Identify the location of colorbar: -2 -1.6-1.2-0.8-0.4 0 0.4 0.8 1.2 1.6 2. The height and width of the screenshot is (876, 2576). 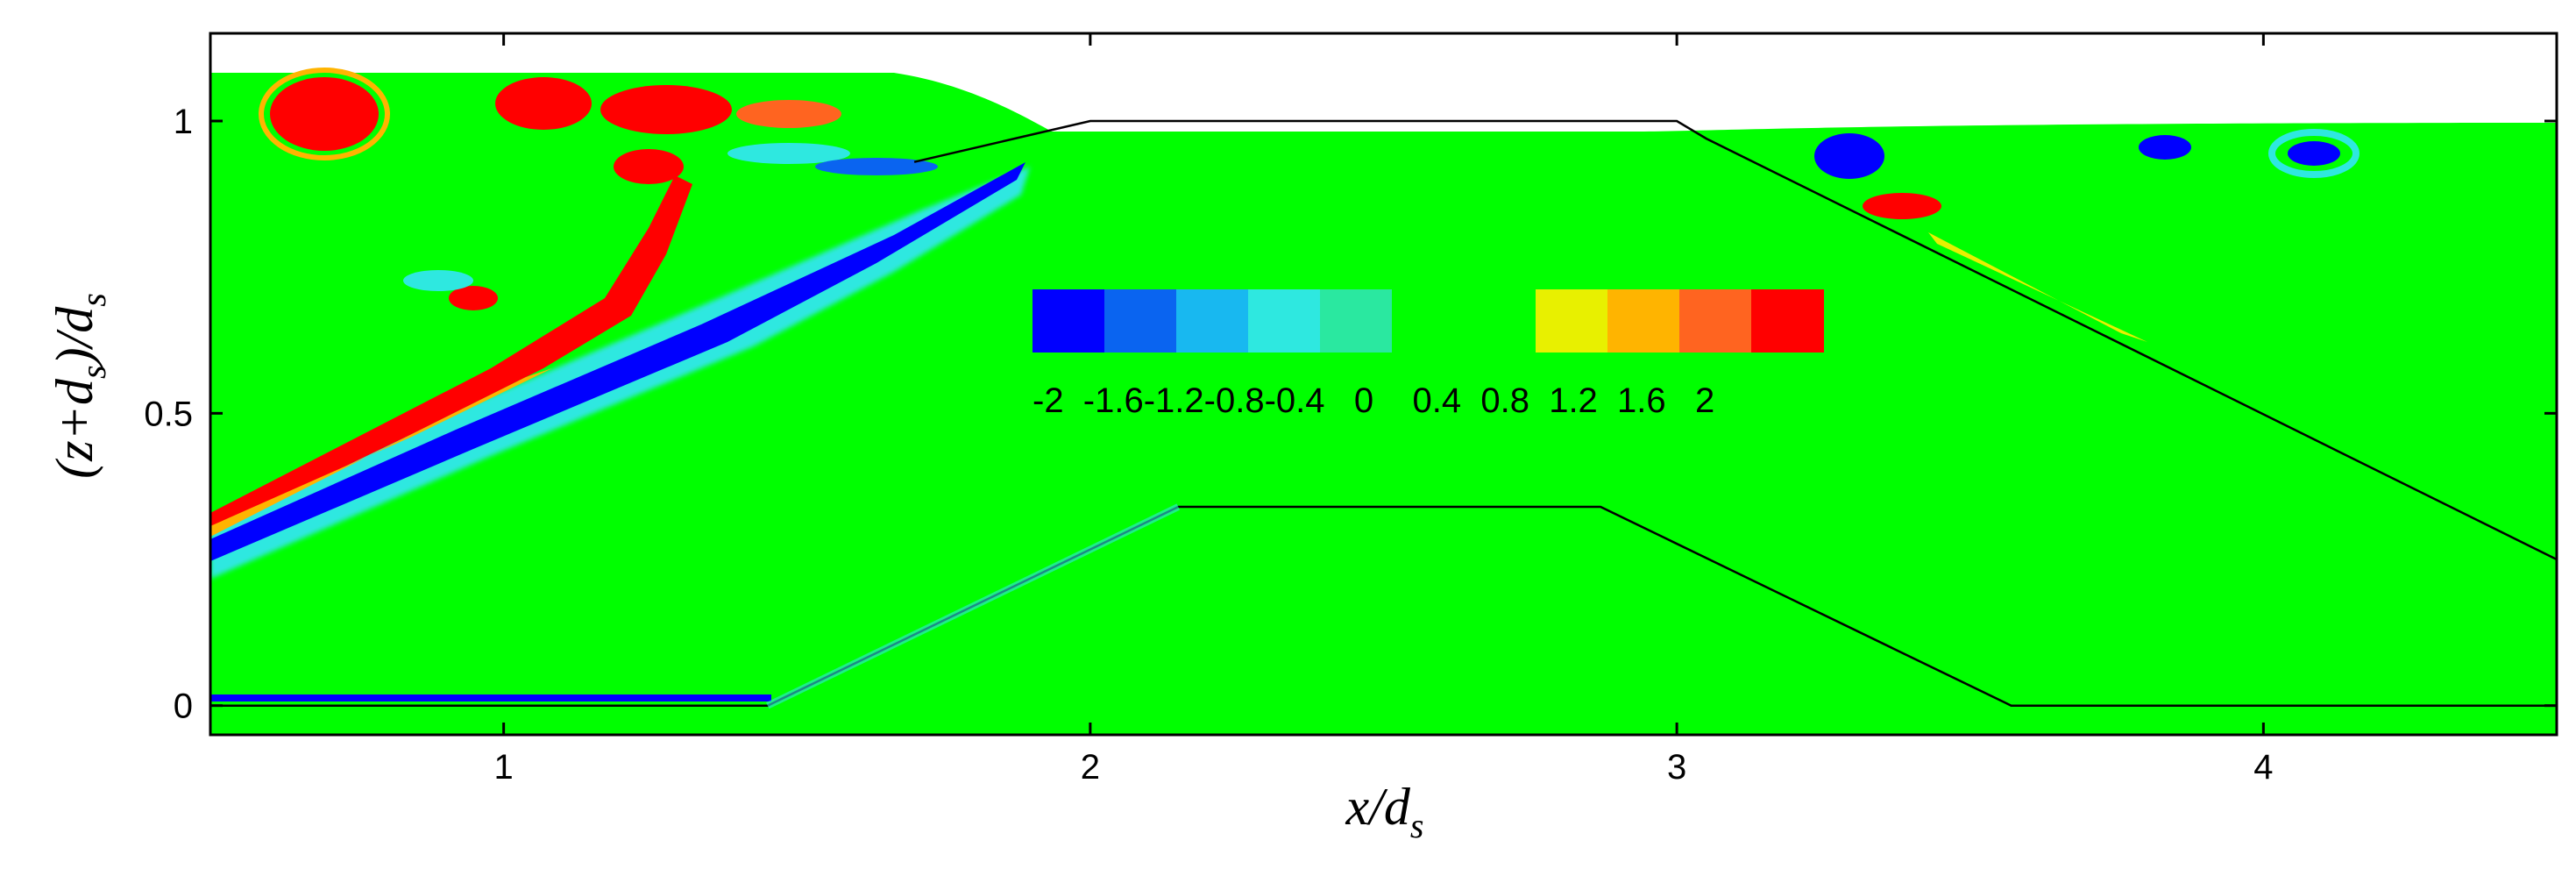
(1428, 354).